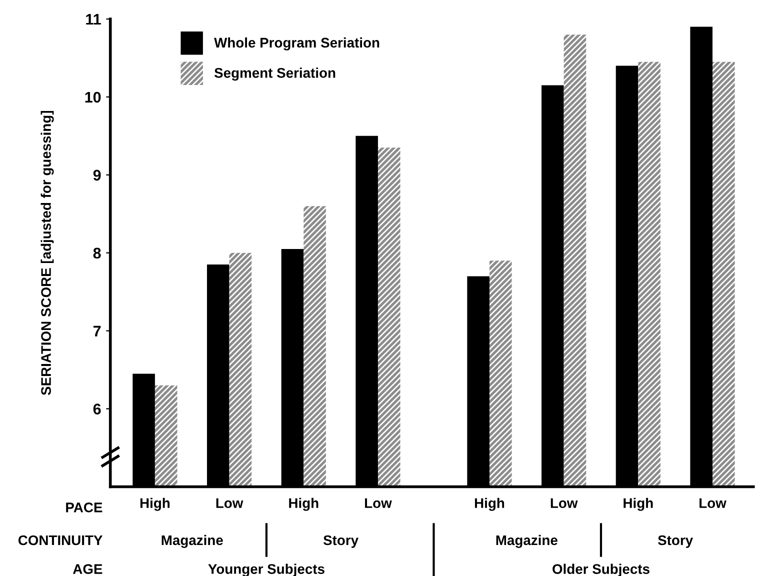  What do you see at coordinates (47, 253) in the screenshot?
I see `y-axis-title: SERIATION SCORE [adjusted for guessing]` at bounding box center [47, 253].